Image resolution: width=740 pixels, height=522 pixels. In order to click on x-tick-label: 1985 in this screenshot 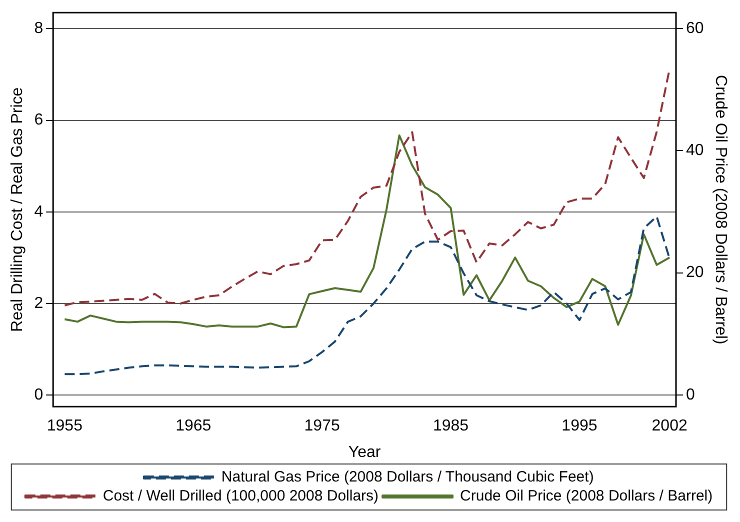, I will do `click(450, 426)`.